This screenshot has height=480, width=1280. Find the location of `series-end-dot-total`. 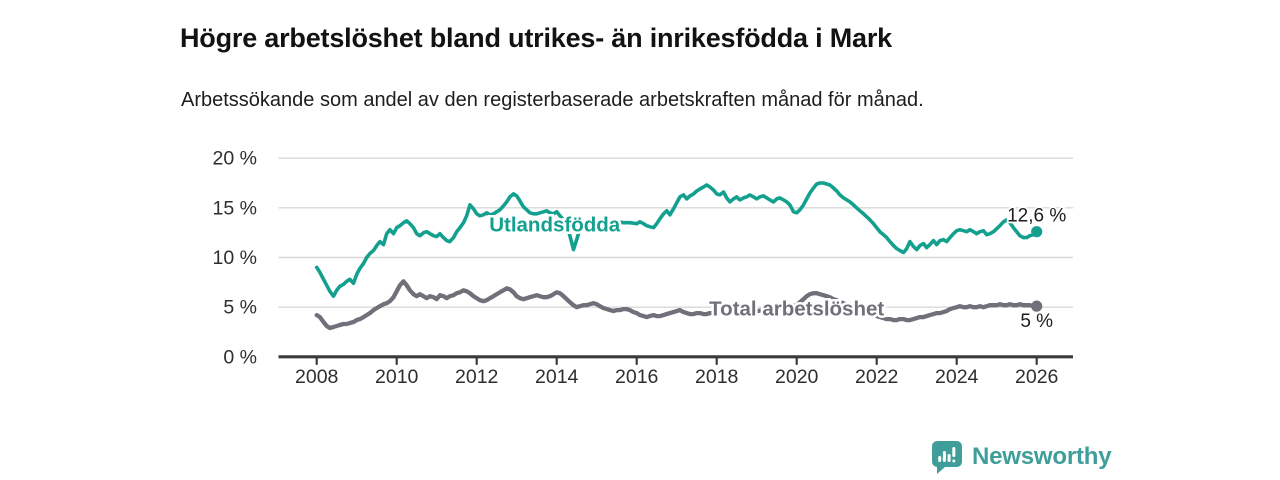

series-end-dot-total is located at coordinates (1037, 306).